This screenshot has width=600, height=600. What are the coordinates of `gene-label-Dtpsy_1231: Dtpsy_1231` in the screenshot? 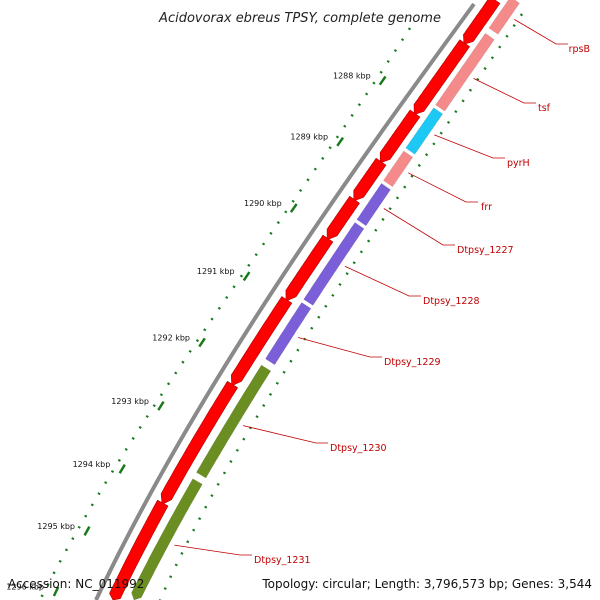 It's located at (282, 560).